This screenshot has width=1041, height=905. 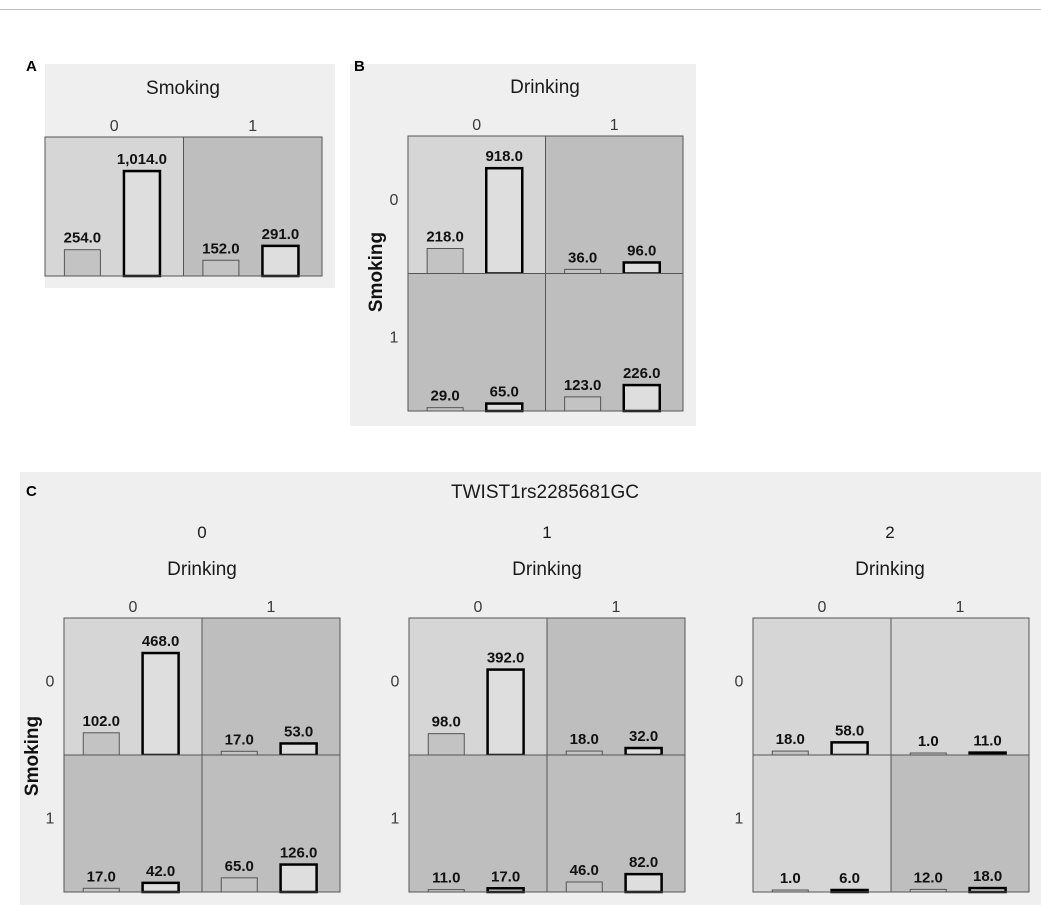 What do you see at coordinates (299, 853) in the screenshot?
I see `panel-c-group-0-cell-r1-c1-bar-1-value-label: 126.0` at bounding box center [299, 853].